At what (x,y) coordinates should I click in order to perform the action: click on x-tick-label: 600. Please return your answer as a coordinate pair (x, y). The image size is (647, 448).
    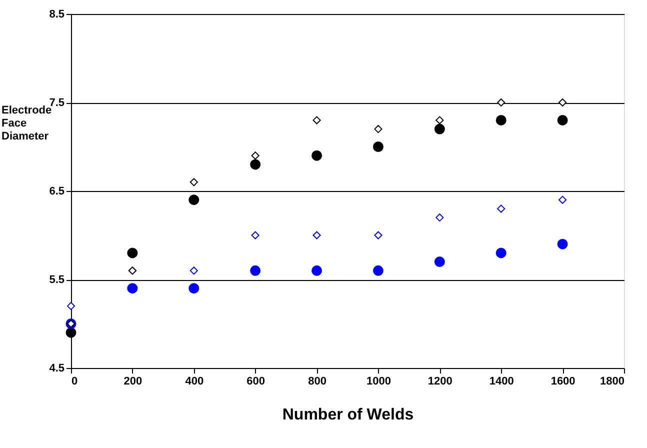
    Looking at the image, I should click on (256, 382).